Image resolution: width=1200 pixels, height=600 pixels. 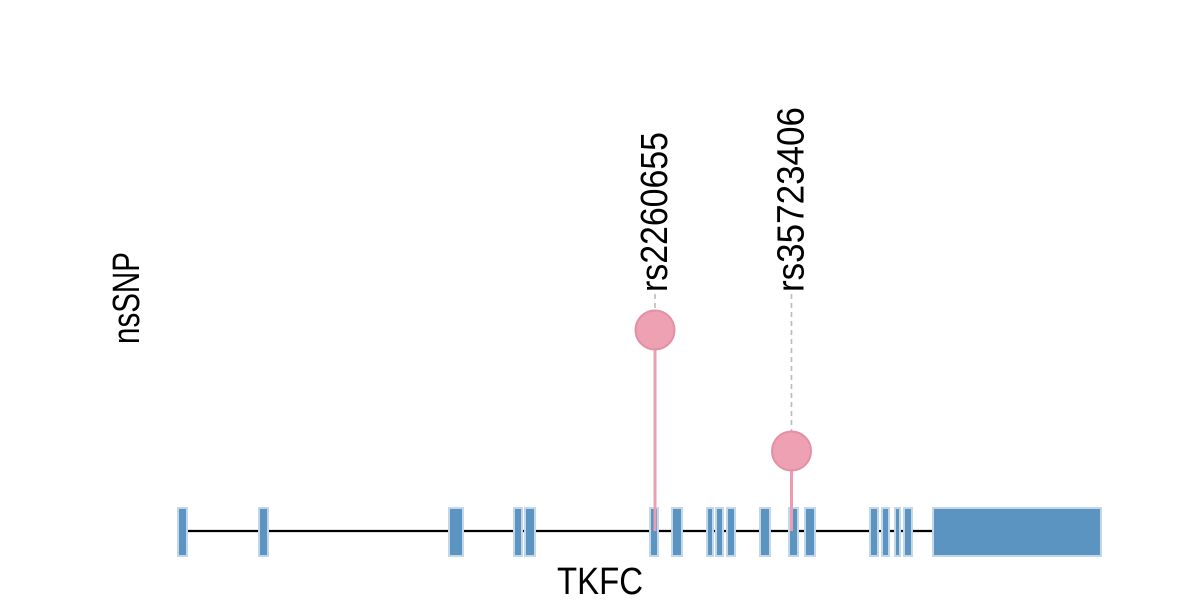 What do you see at coordinates (600, 580) in the screenshot?
I see `gene-label: TKFC` at bounding box center [600, 580].